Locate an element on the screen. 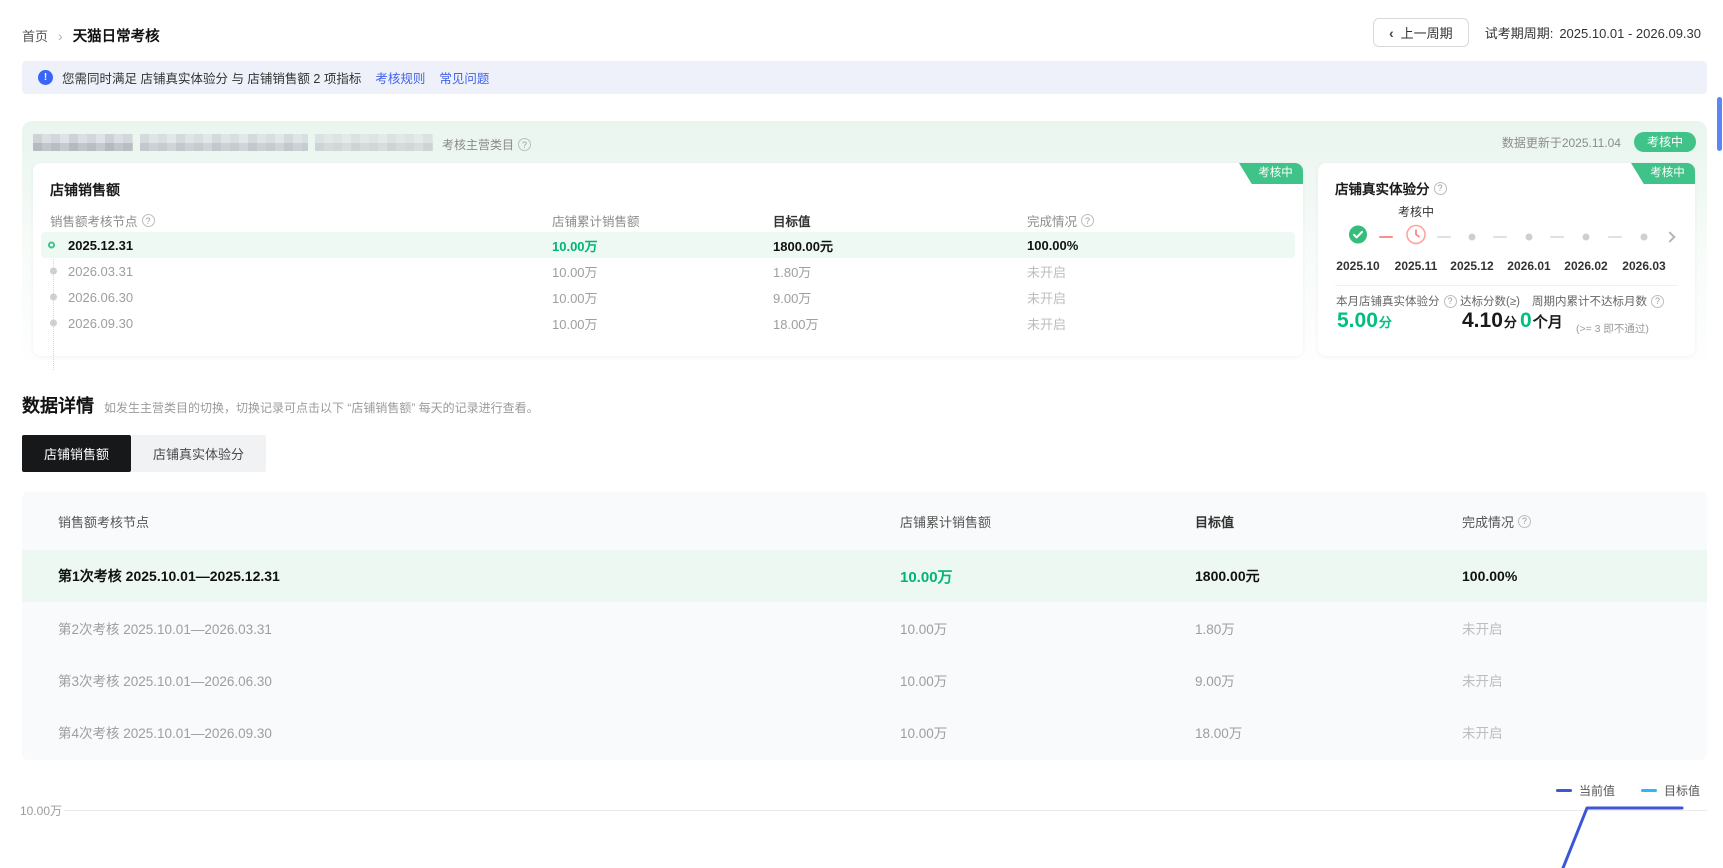 Image resolution: width=1723 pixels, height=868 pixels. breadcrumb: 首页 › 天猫日常考核 is located at coordinates (91, 35).